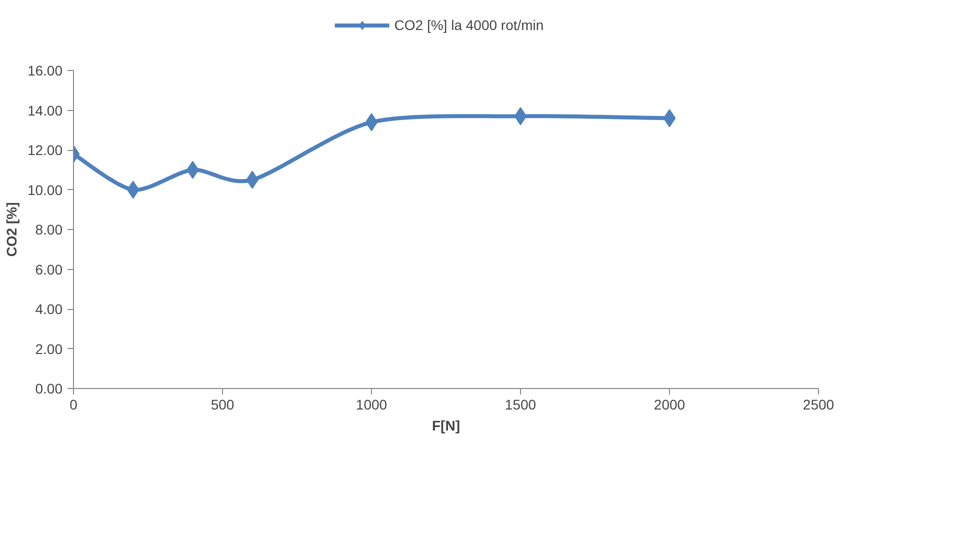 This screenshot has width=955, height=535. Describe the element at coordinates (446, 426) in the screenshot. I see `x-axis-title: F[N]` at that location.